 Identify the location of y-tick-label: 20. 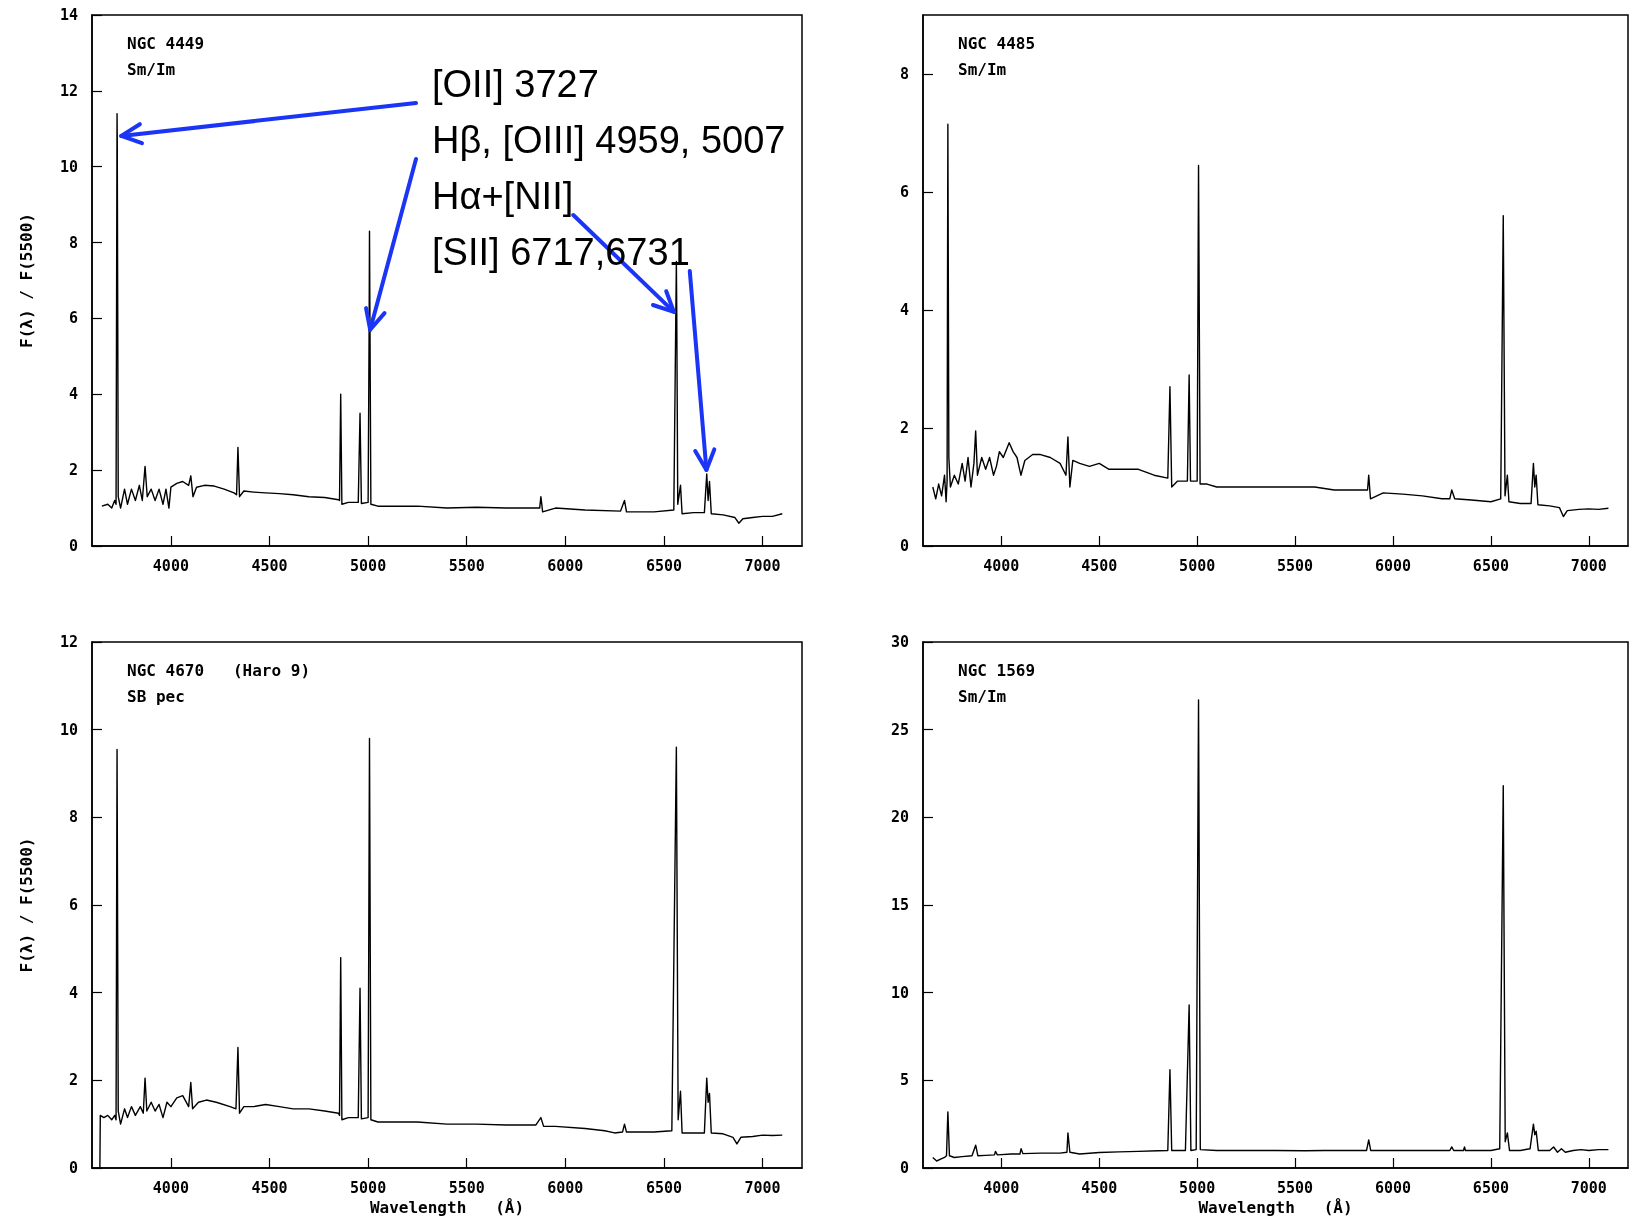
(899, 817).